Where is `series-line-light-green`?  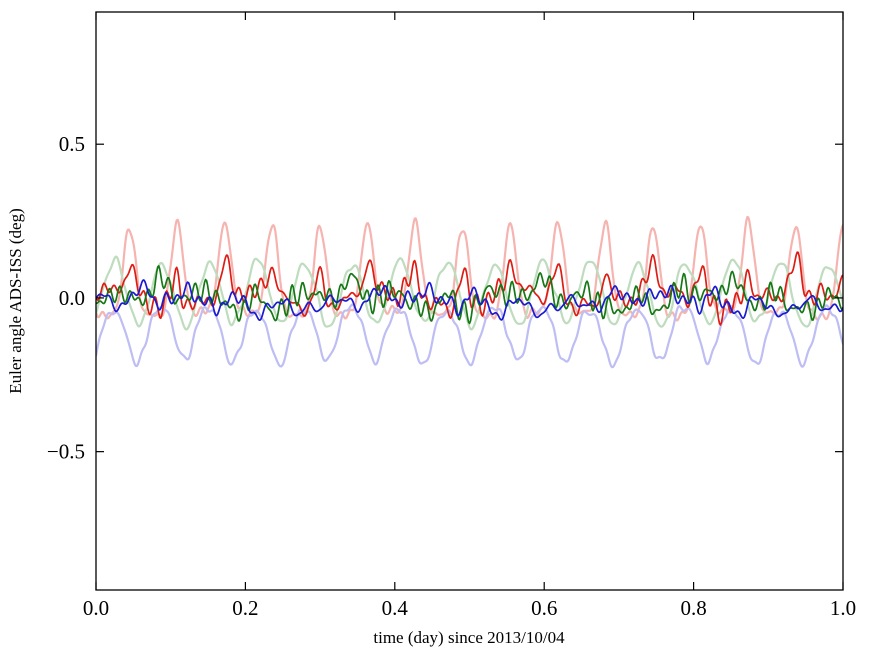
series-line-light-green is located at coordinates (469, 293).